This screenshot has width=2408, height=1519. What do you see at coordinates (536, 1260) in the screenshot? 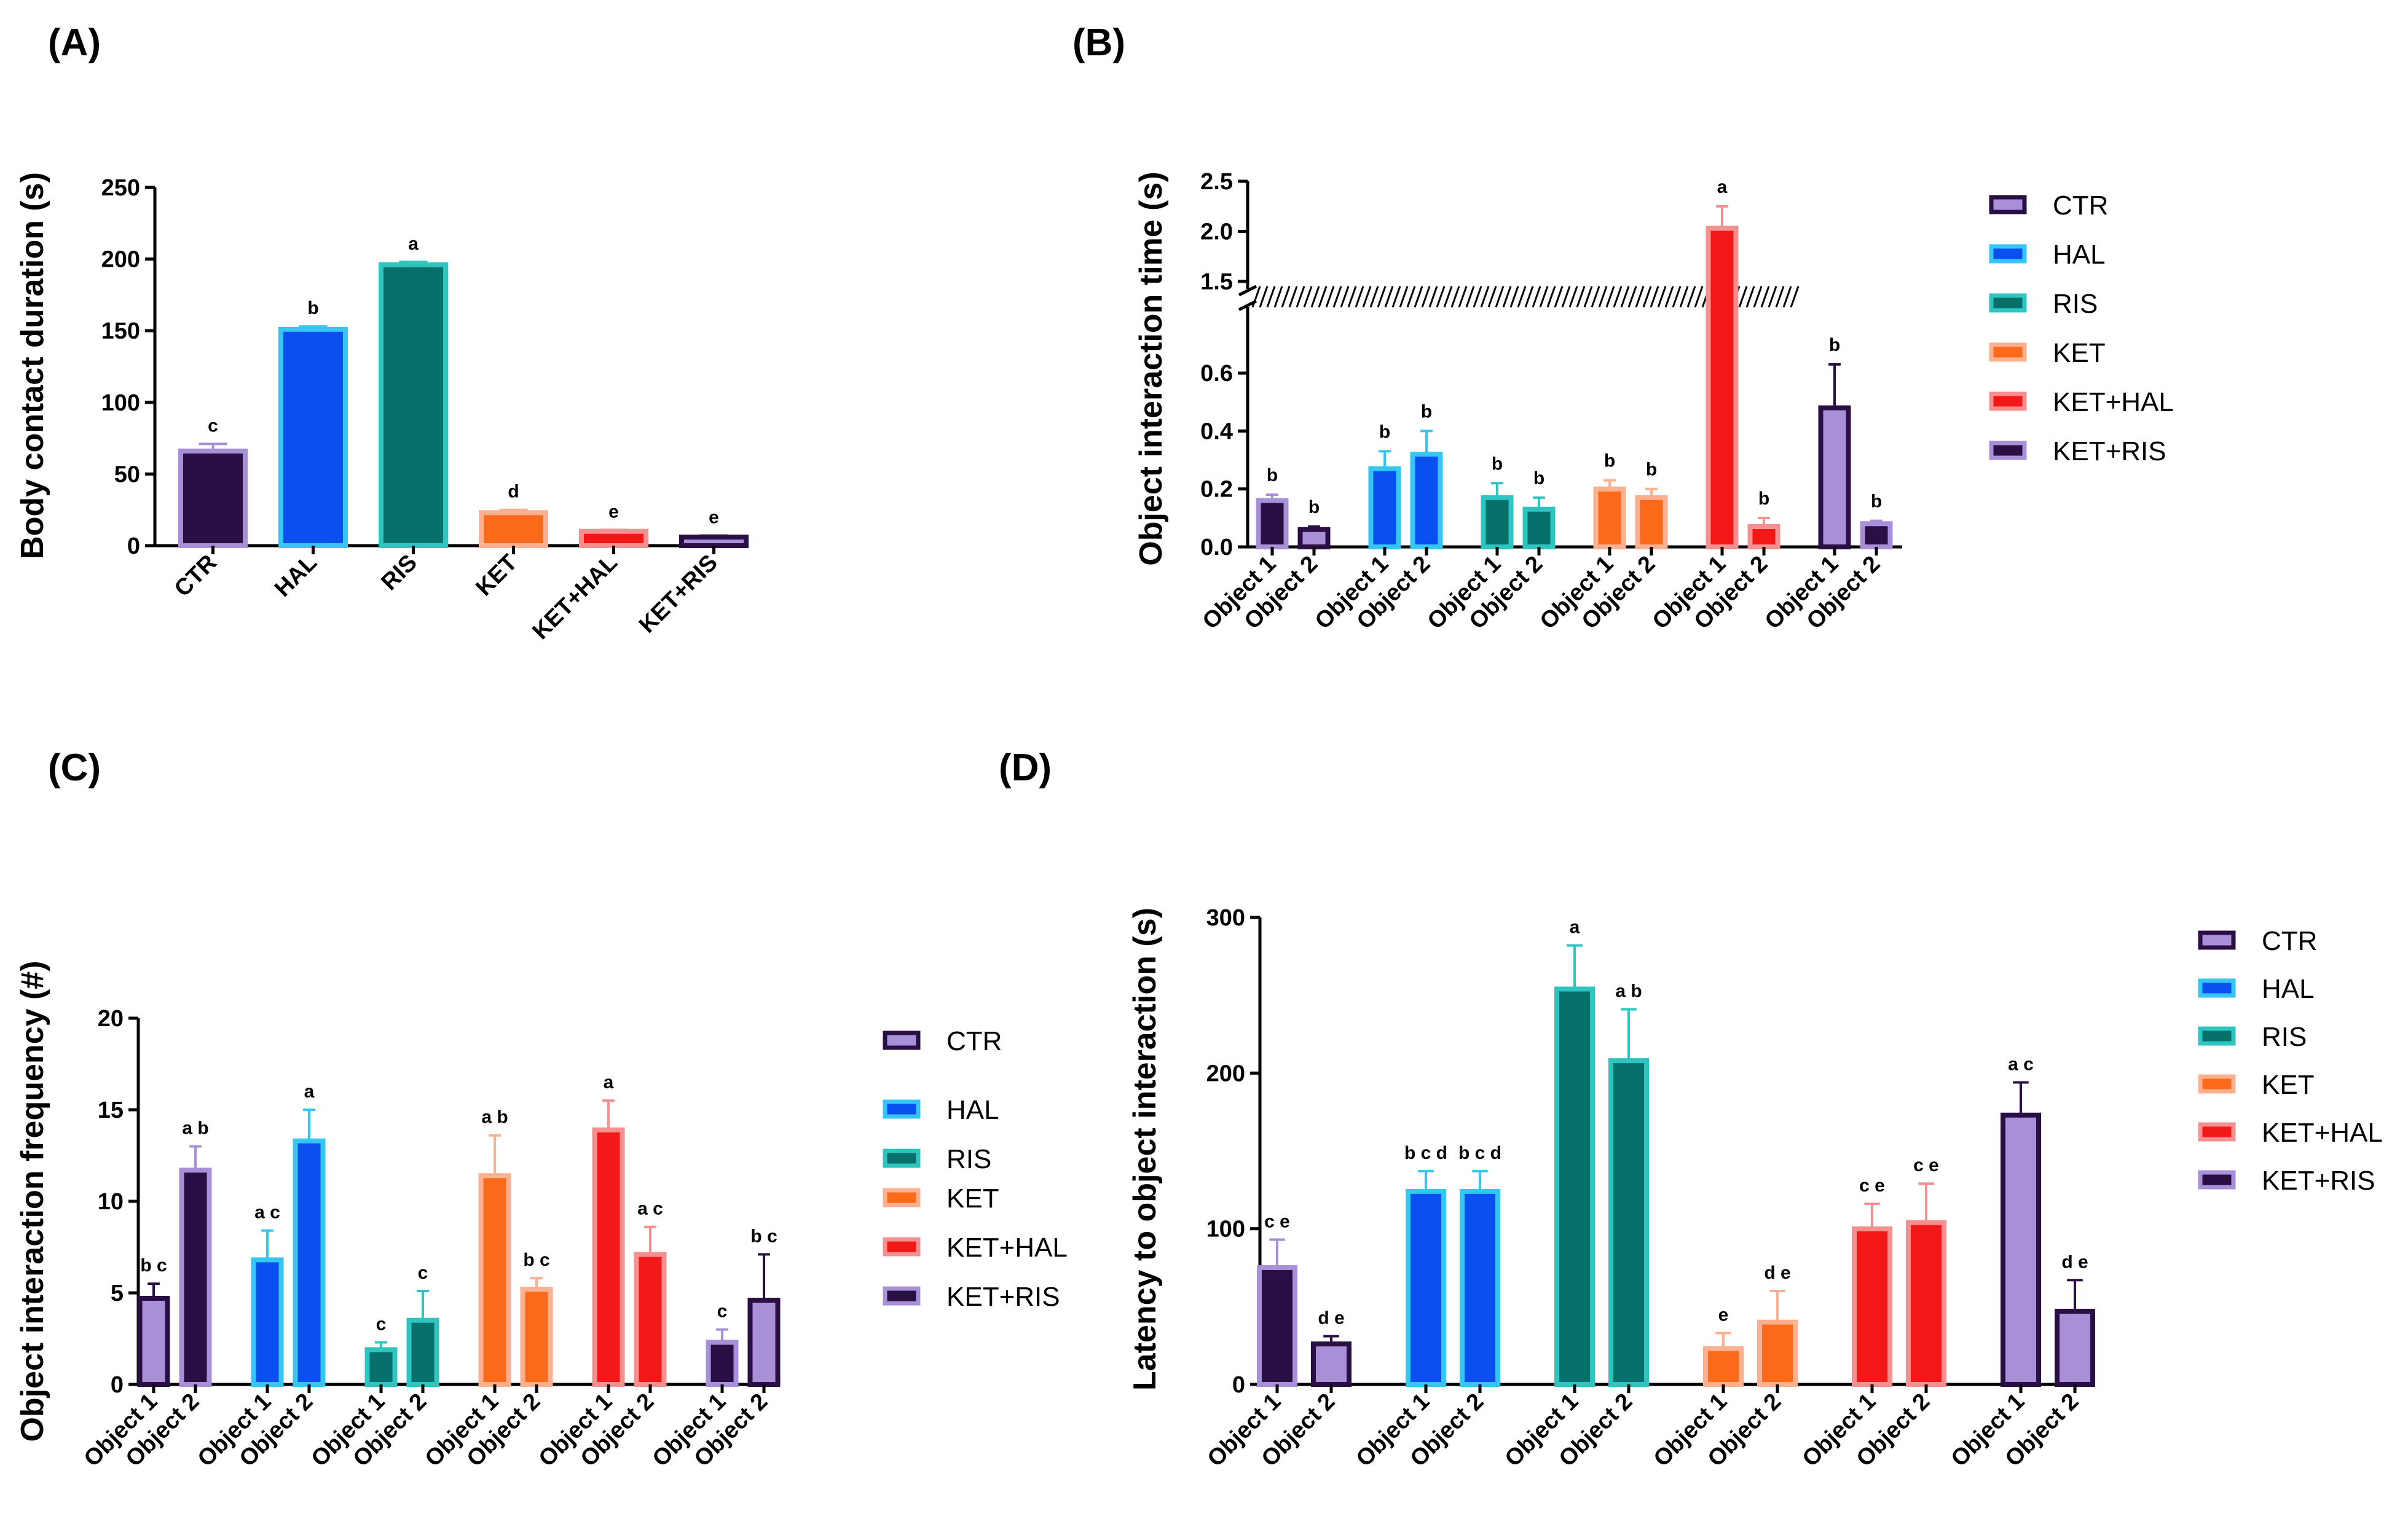
I see `sig-label-7: b c` at bounding box center [536, 1260].